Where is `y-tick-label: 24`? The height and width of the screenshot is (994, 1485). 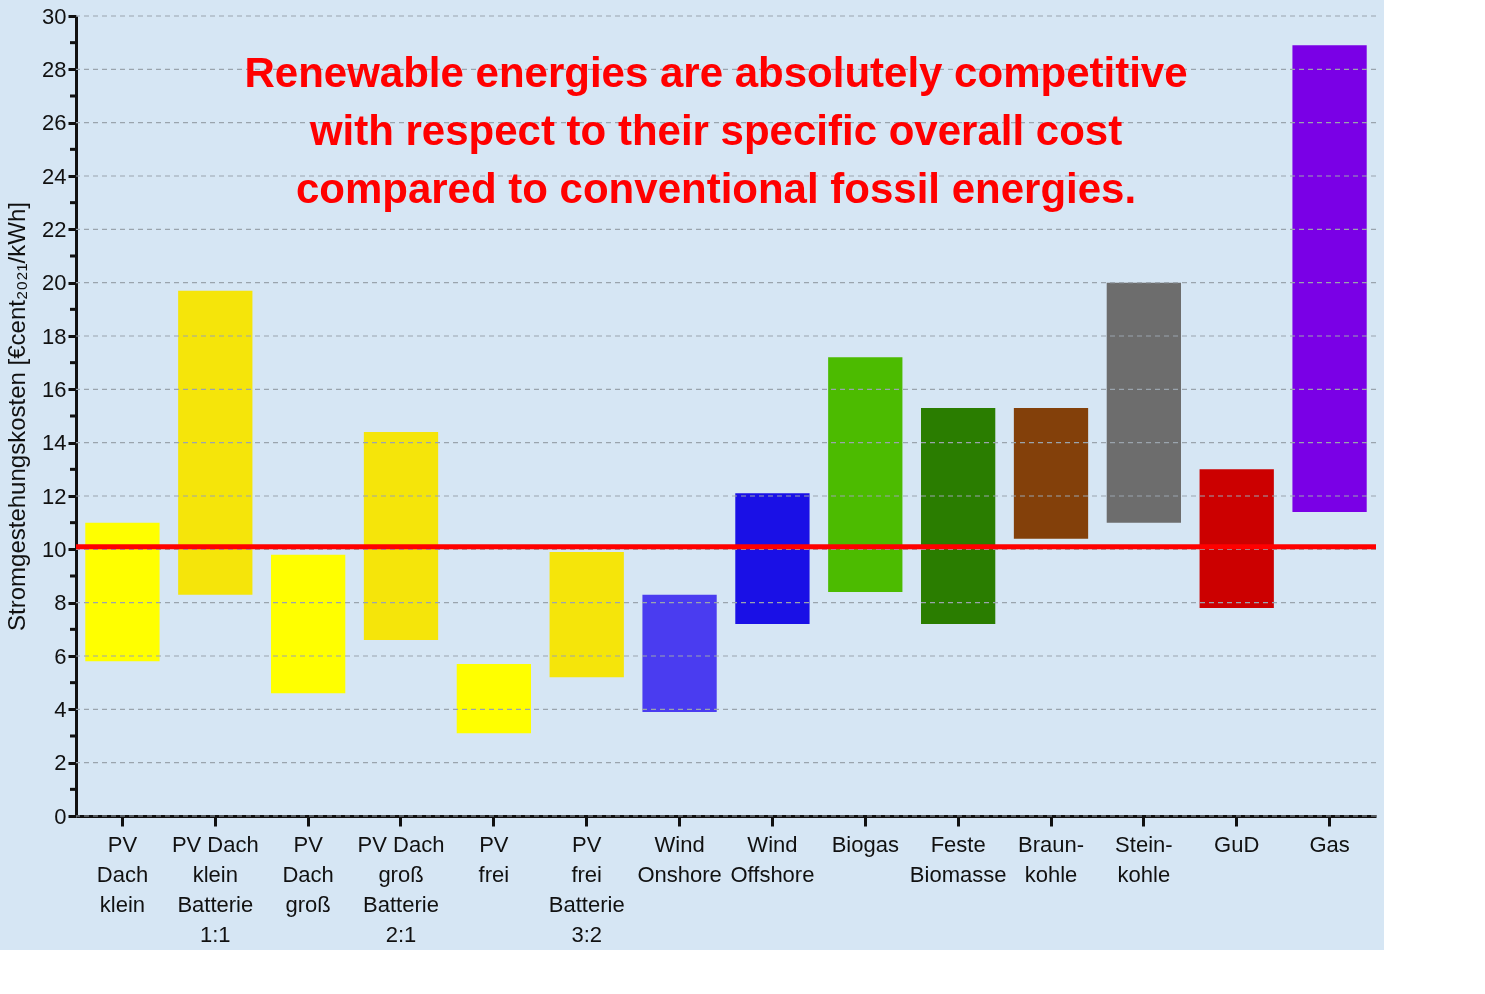
y-tick-label: 24 is located at coordinates (54, 176).